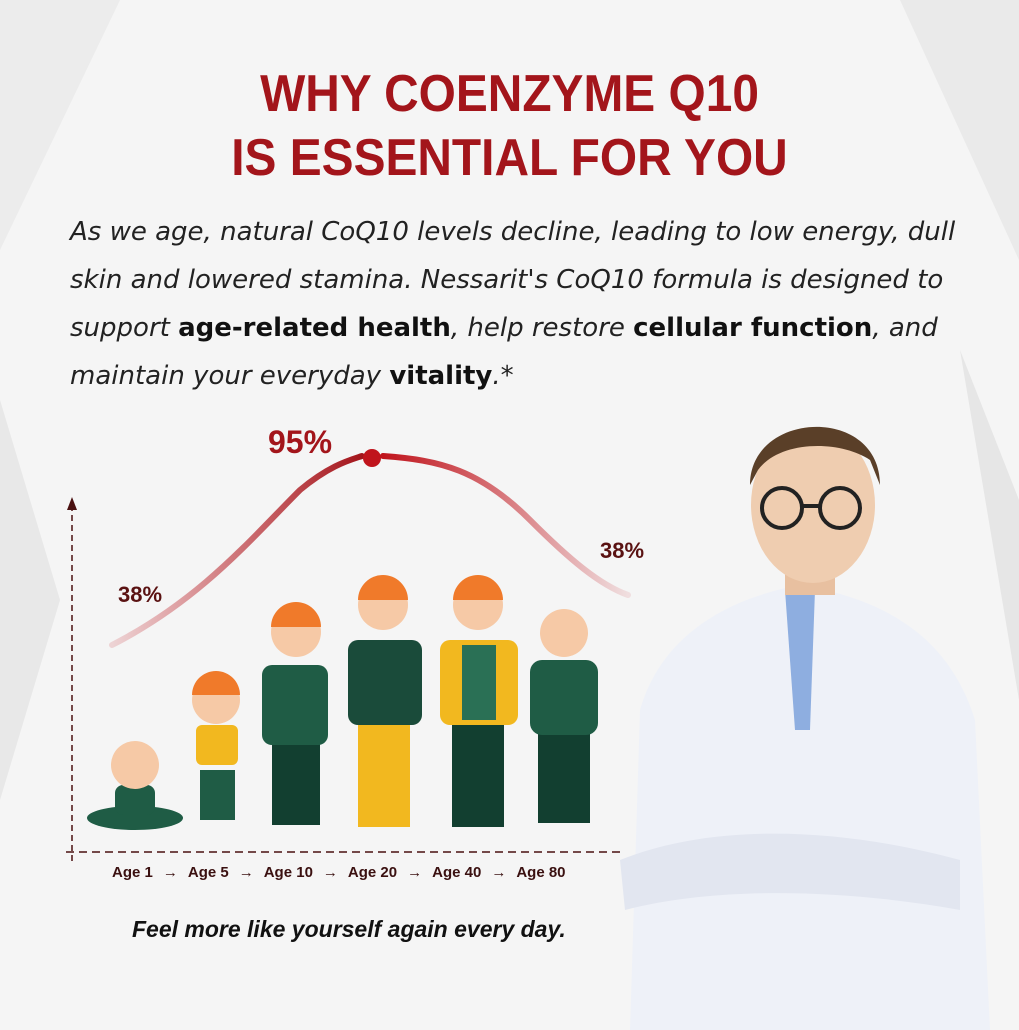 The image size is (1019, 1030). I want to click on age-figures, so click(342, 702).